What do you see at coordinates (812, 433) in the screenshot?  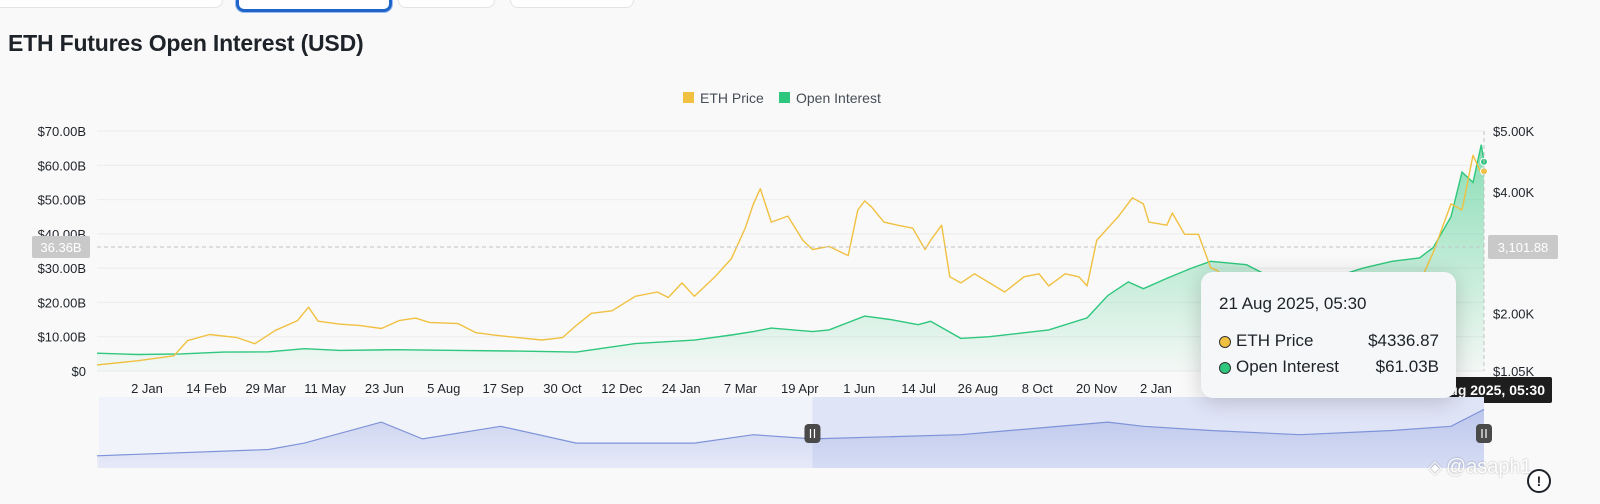 I see `navigator-left-handle` at bounding box center [812, 433].